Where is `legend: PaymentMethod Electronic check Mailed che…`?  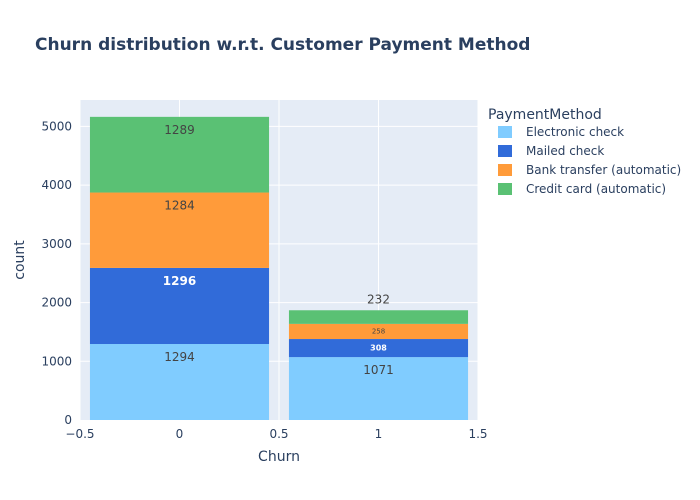
legend: PaymentMethod Electronic check Mailed che… is located at coordinates (584, 151).